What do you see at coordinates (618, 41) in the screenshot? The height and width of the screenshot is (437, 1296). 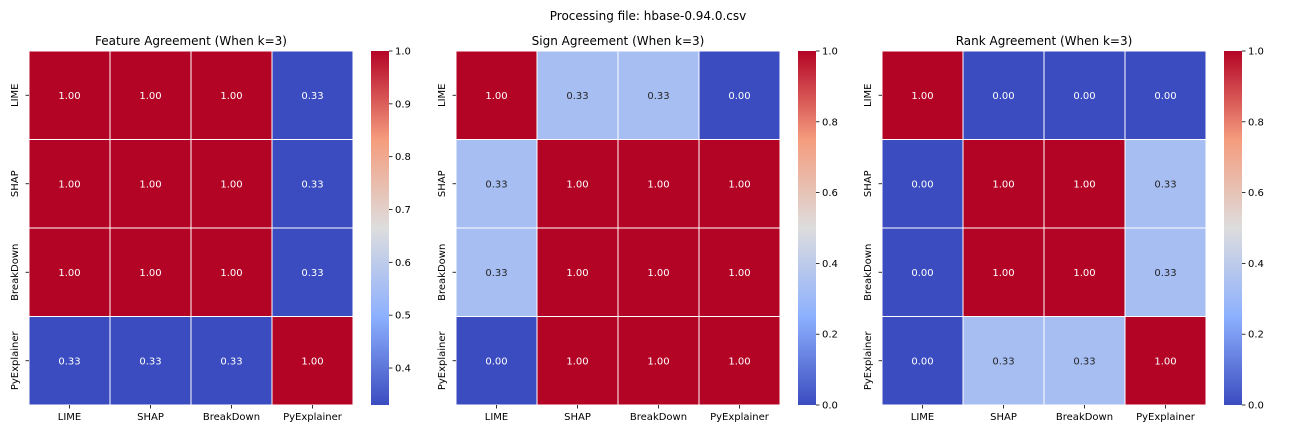 I see `panel-title: Sign Agreement (When k=3)` at bounding box center [618, 41].